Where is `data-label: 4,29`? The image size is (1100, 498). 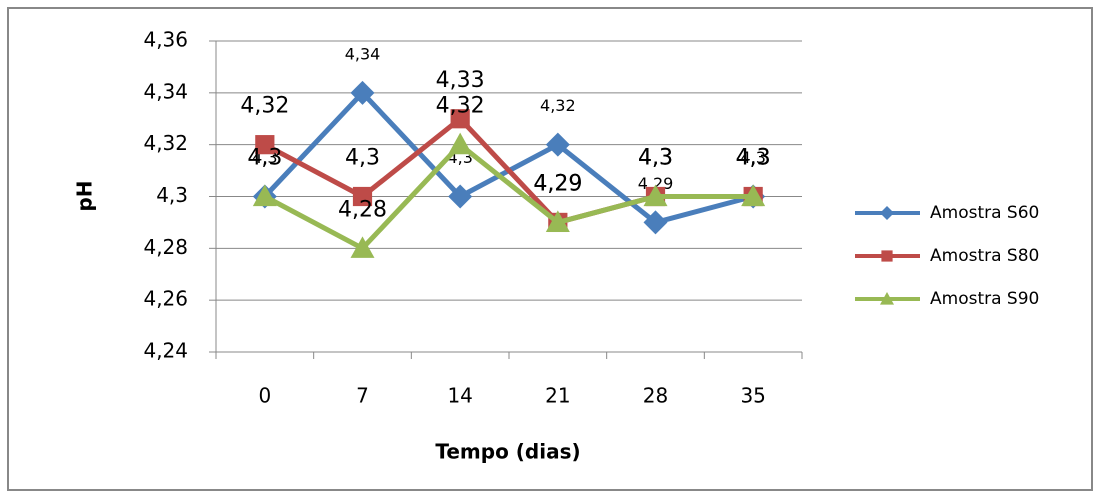 data-label: 4,29 is located at coordinates (557, 183).